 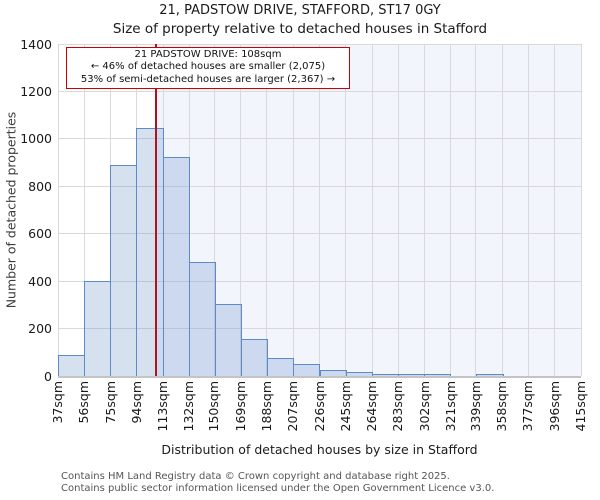 I want to click on x-tick-label: 56sqm, so click(x=84, y=402).